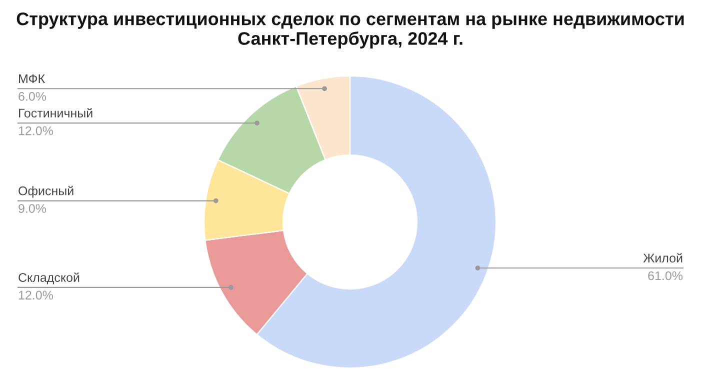 The width and height of the screenshot is (701, 389). I want to click on data-label: 6.0%, so click(32, 96).